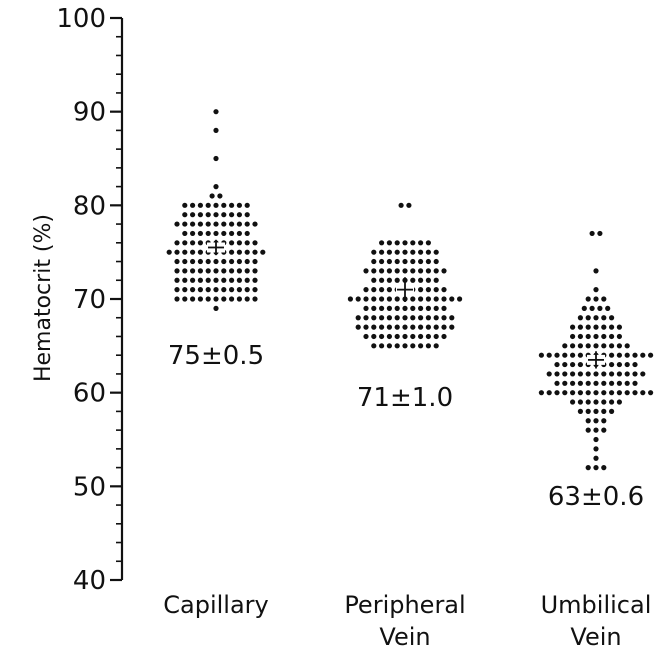  What do you see at coordinates (89, 113) in the screenshot?
I see `y-tick-label: 90` at bounding box center [89, 113].